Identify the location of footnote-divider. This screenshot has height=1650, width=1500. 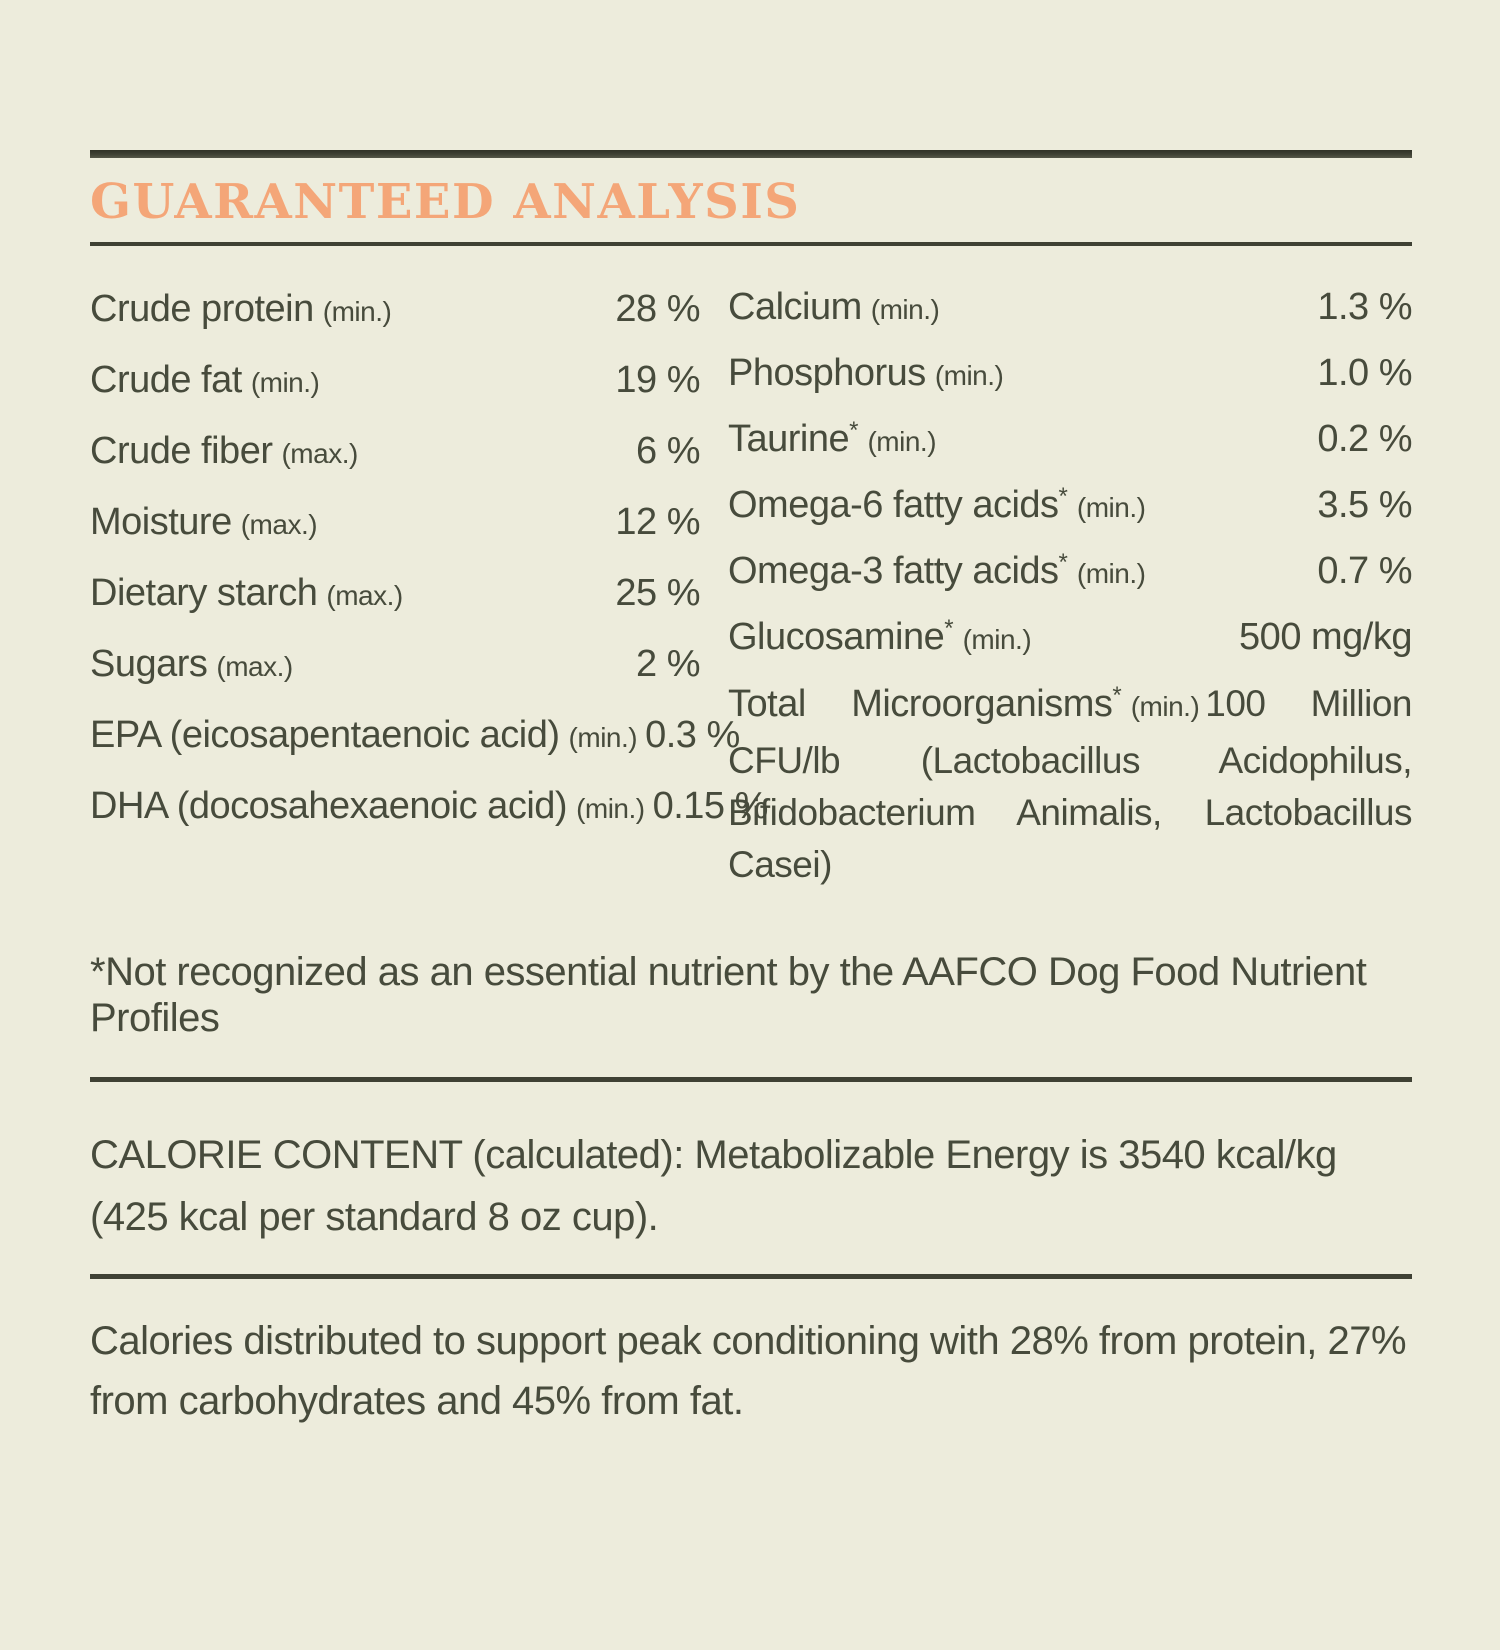
(751, 1079).